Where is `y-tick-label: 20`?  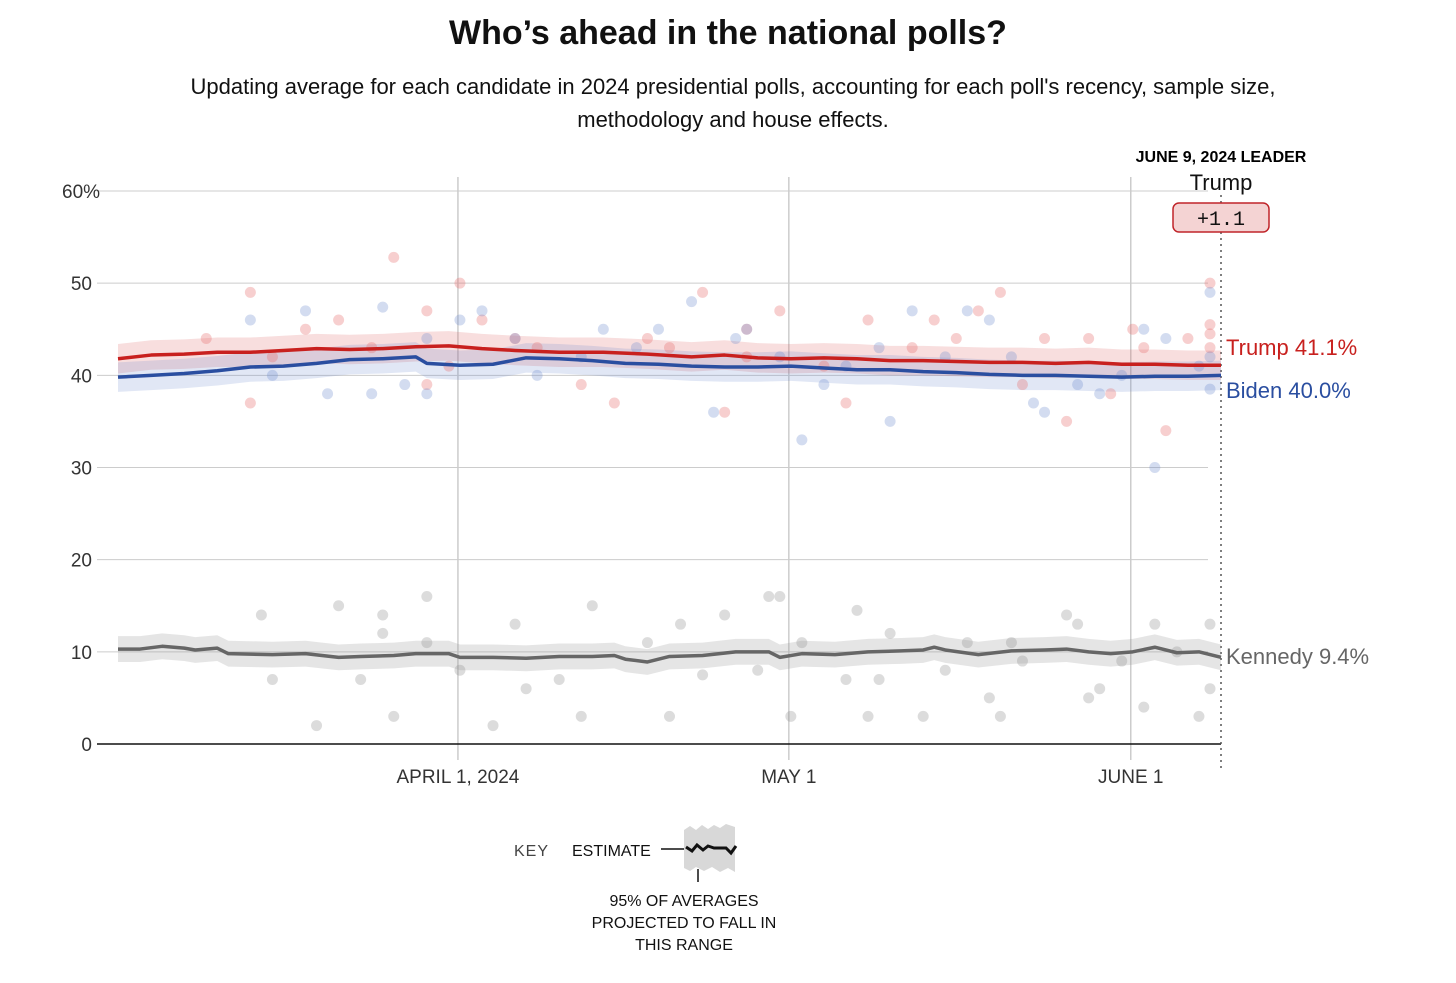
y-tick-label: 20 is located at coordinates (81, 561).